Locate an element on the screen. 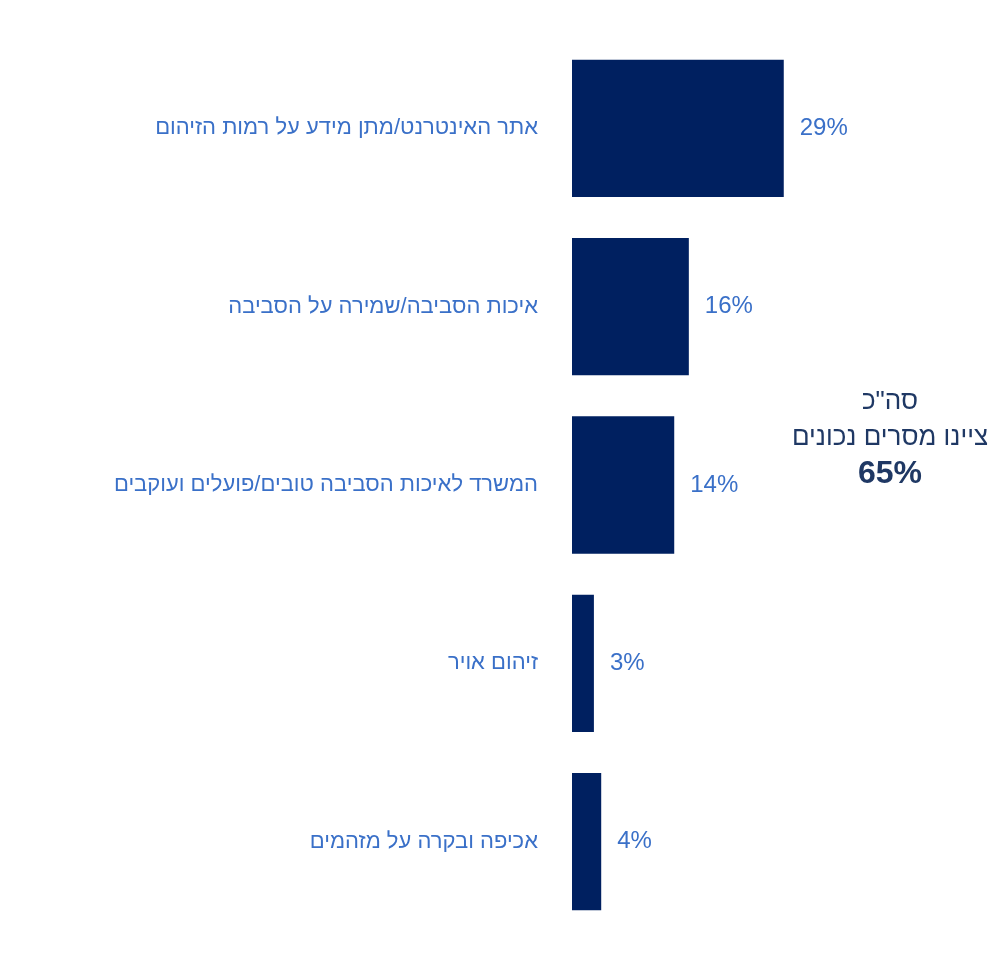 This screenshot has height=970, width=1004. data-label: 29% is located at coordinates (823, 126).